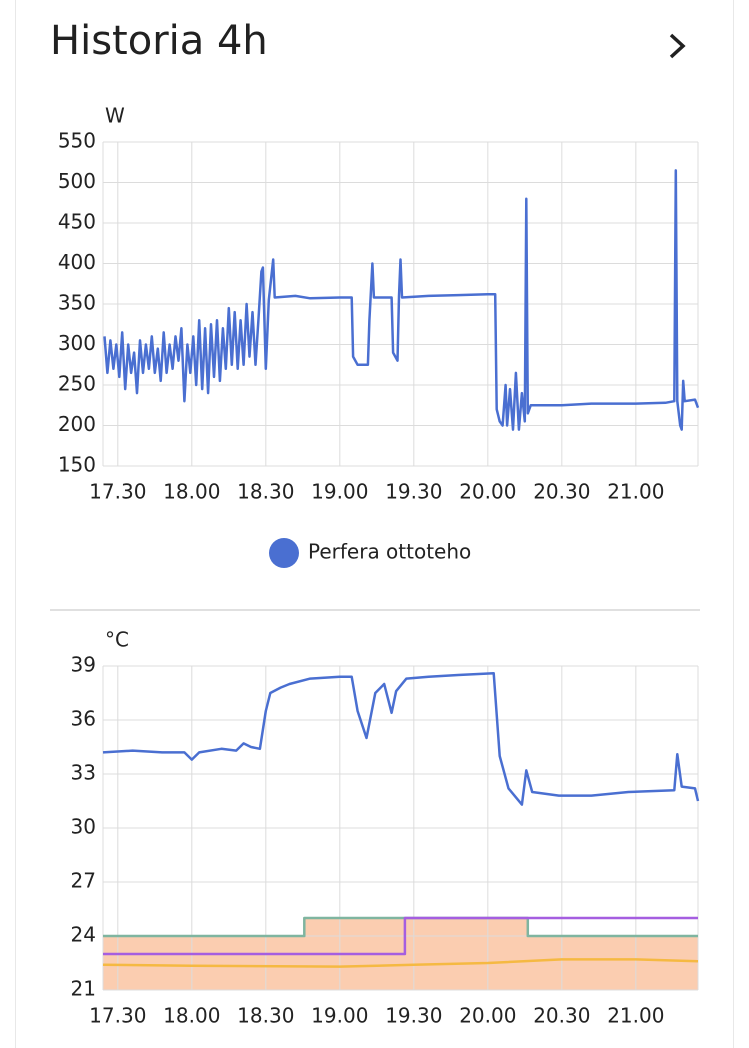 Image resolution: width=749 pixels, height=1048 pixels. What do you see at coordinates (77, 262) in the screenshot?
I see `y-tick-label: 400` at bounding box center [77, 262].